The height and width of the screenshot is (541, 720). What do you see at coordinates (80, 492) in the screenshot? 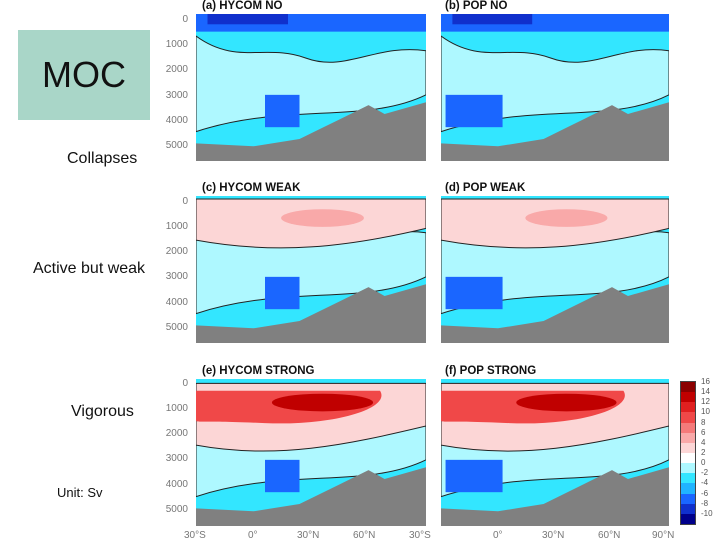
I see `unit-label: Unit: Sv` at bounding box center [80, 492].